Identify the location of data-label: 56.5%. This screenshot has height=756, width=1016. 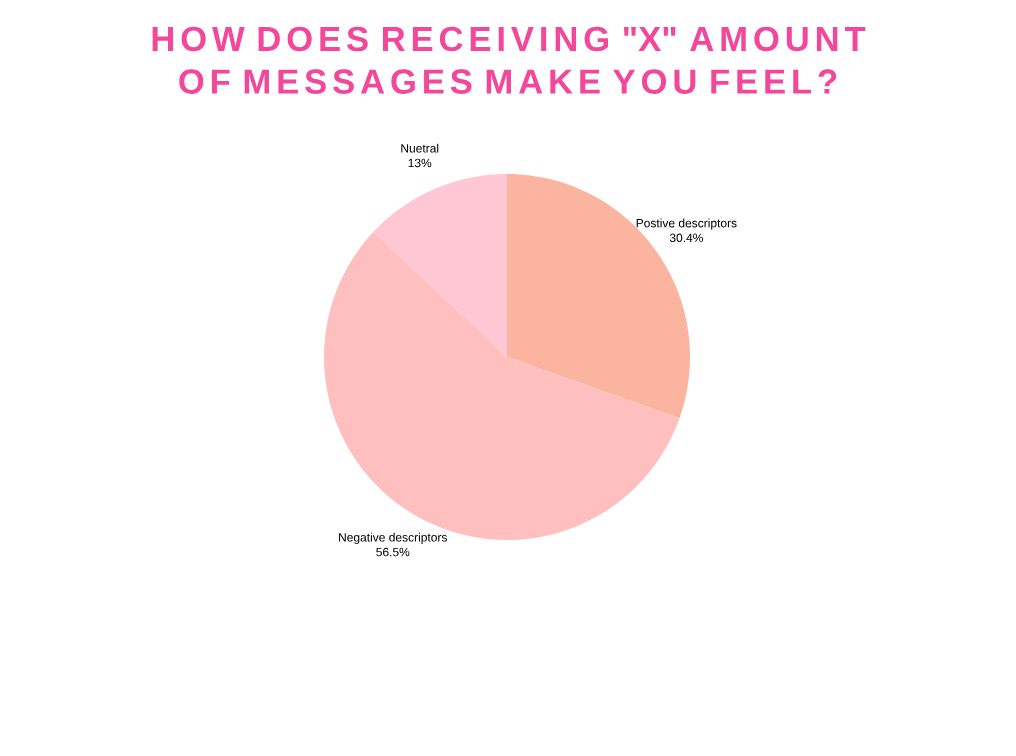
(393, 552).